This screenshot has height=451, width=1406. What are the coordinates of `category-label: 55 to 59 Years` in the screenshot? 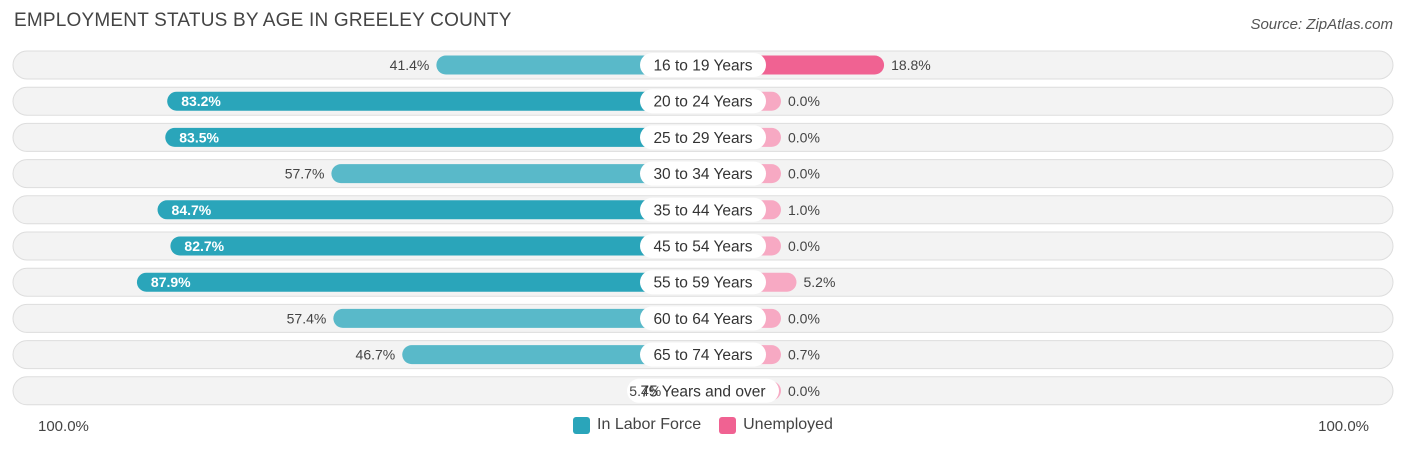 It's located at (702, 283).